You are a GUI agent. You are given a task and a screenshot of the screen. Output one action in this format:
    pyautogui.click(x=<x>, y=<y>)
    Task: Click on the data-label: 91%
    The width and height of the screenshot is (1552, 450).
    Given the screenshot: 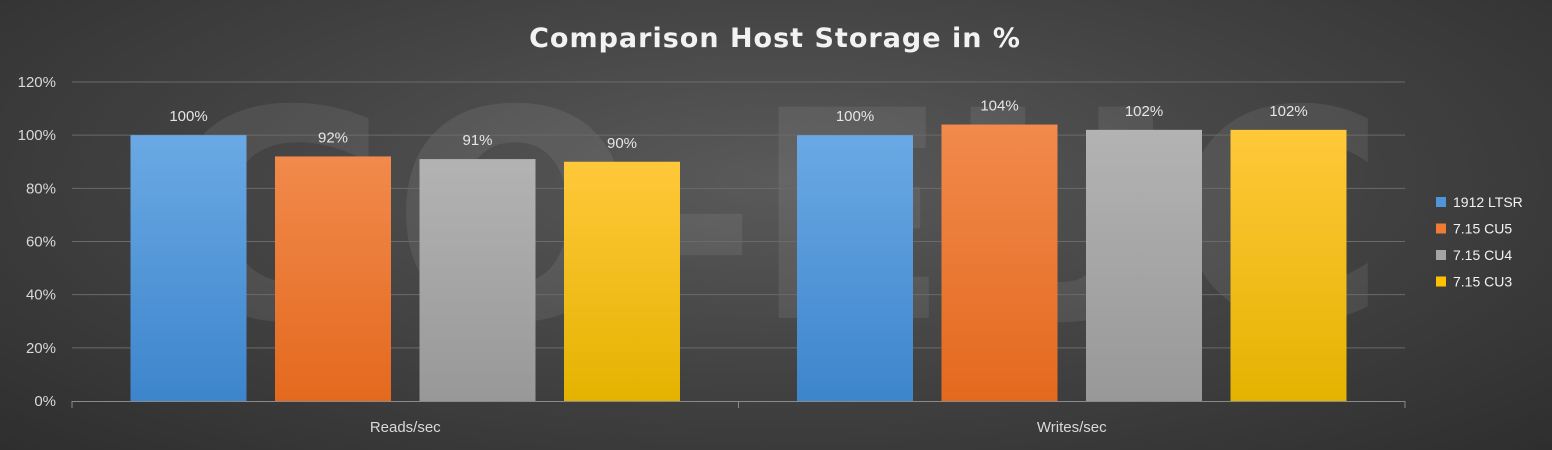 What is the action you would take?
    pyautogui.click(x=477, y=140)
    